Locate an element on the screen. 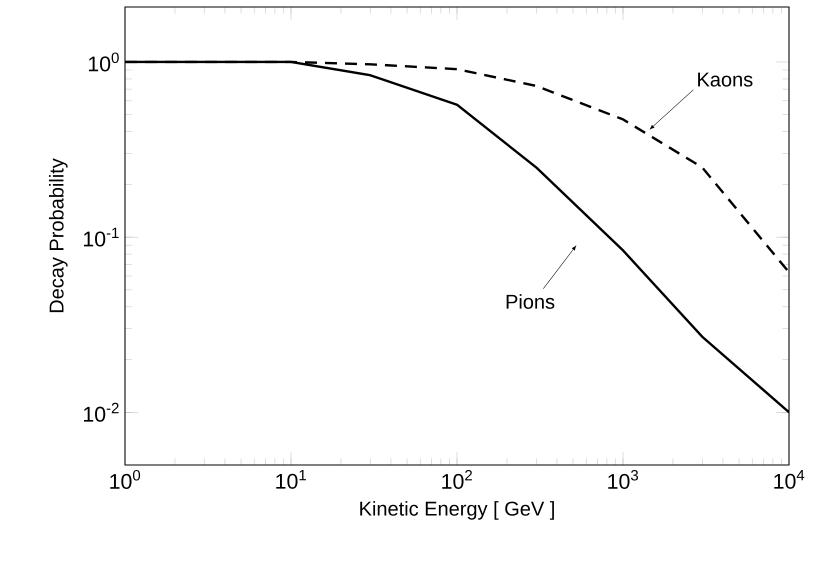  y-tick-label: 10$^{0}$ is located at coordinates (103, 62).